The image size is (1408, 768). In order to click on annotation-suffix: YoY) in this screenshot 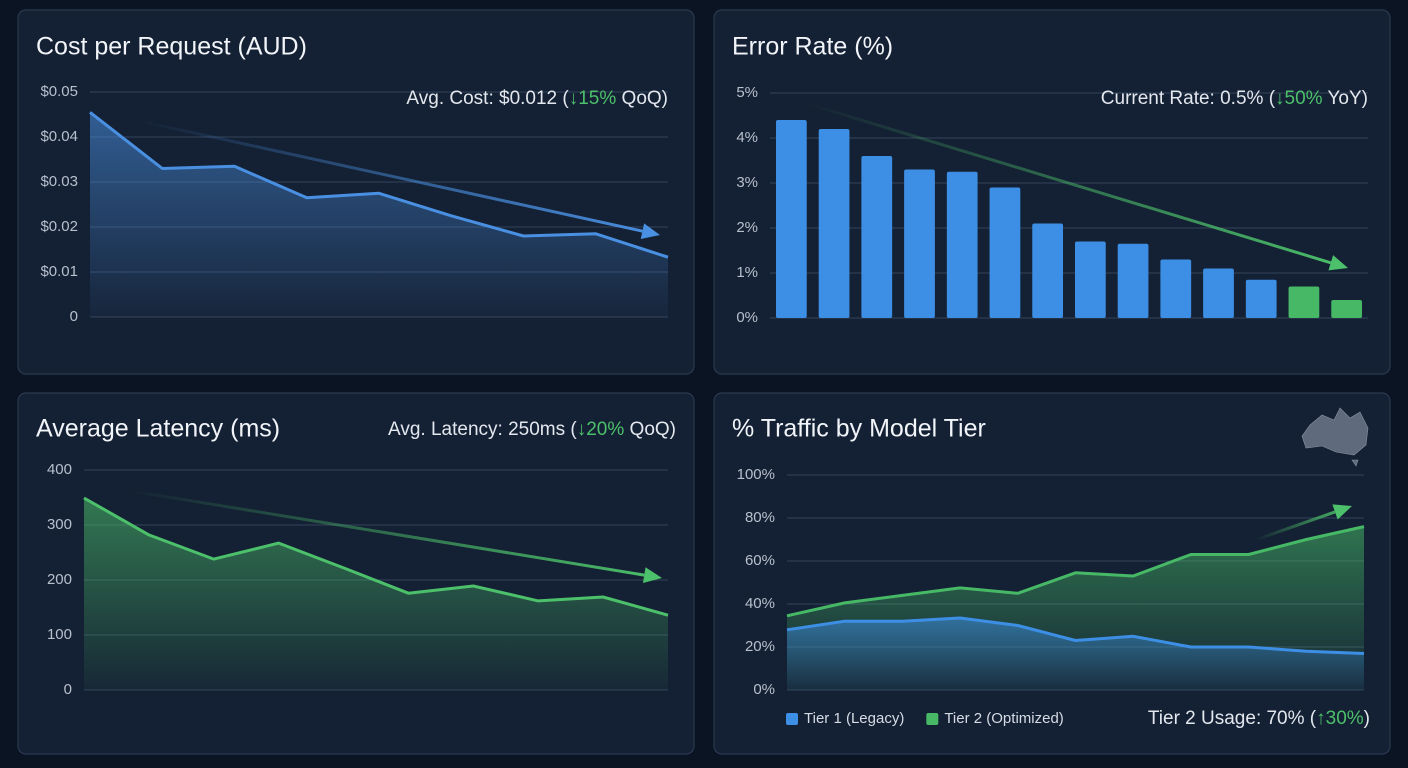, I will do `click(1345, 98)`.